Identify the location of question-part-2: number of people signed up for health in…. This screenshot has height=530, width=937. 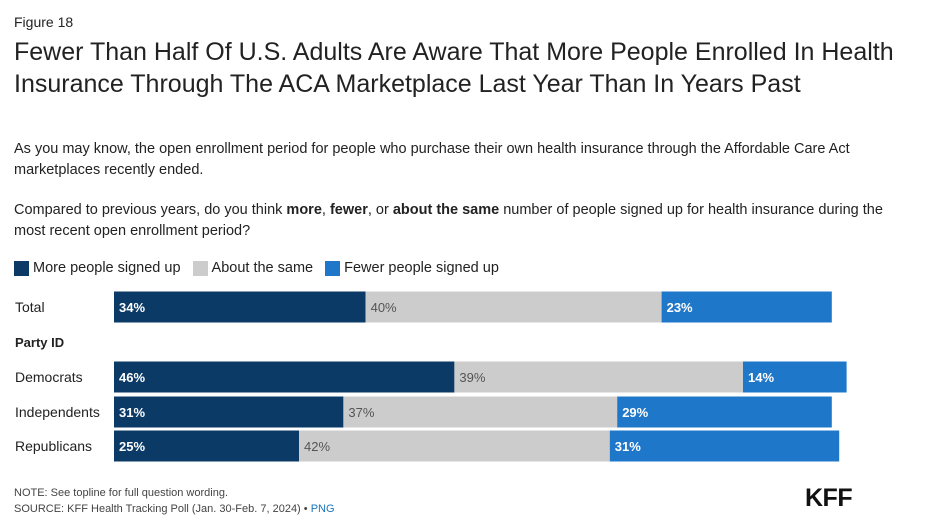
(448, 220).